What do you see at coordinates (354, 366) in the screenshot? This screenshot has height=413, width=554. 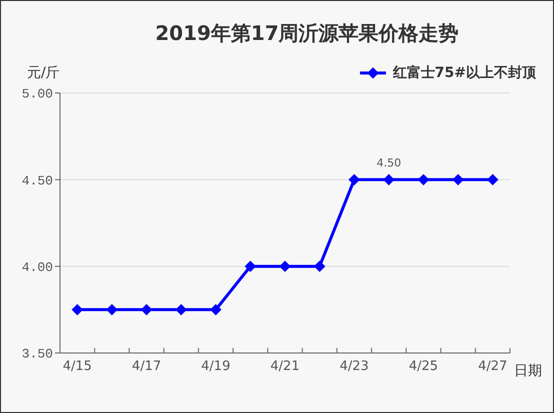 I see `x-tick-label: 4/23` at bounding box center [354, 366].